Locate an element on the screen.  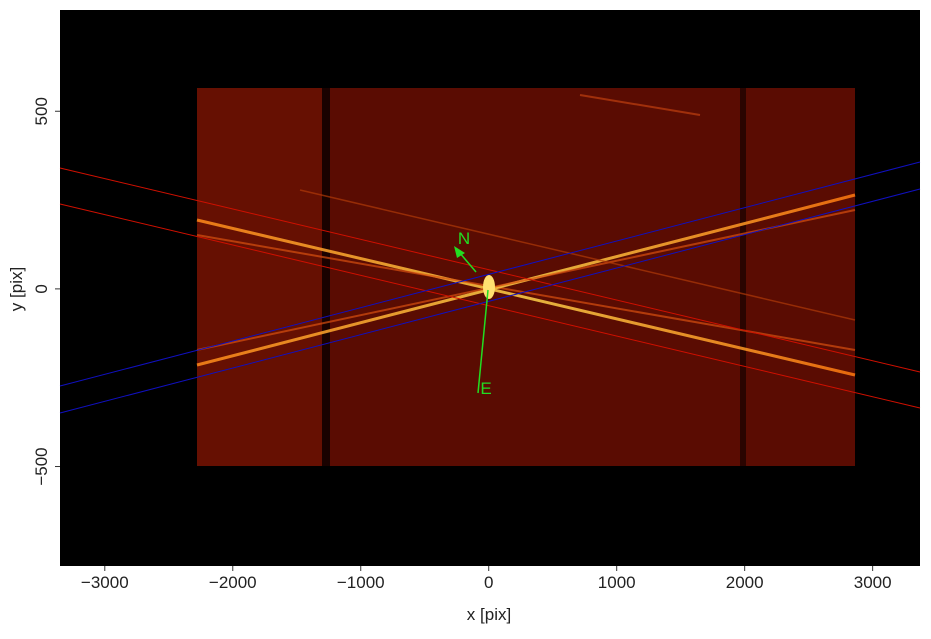
north-arrowhead is located at coordinates (459, 252).